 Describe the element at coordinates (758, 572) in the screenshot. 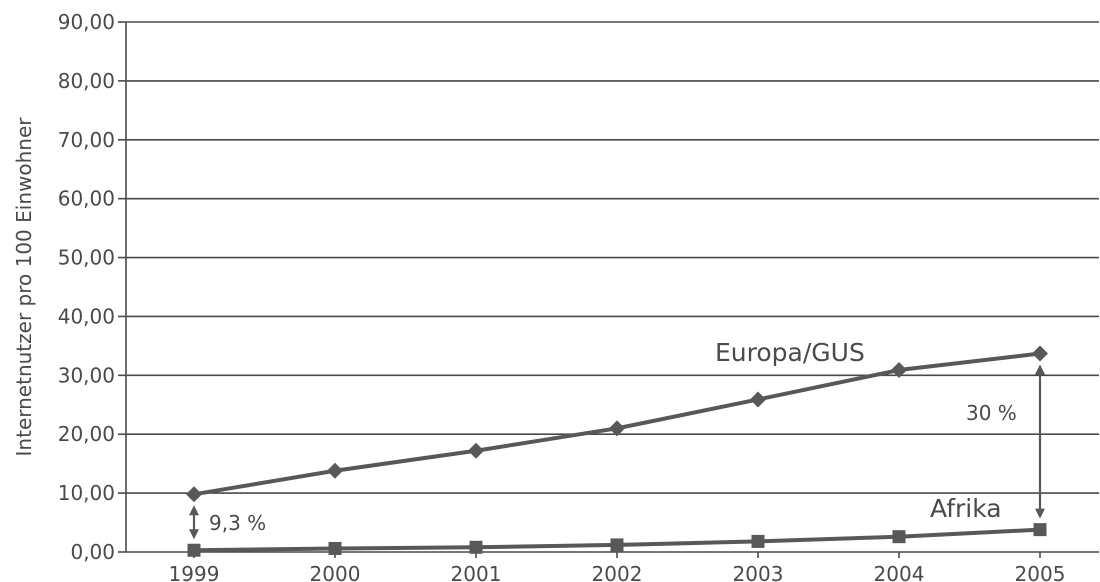

I see `x-tick-label: 2003` at that location.